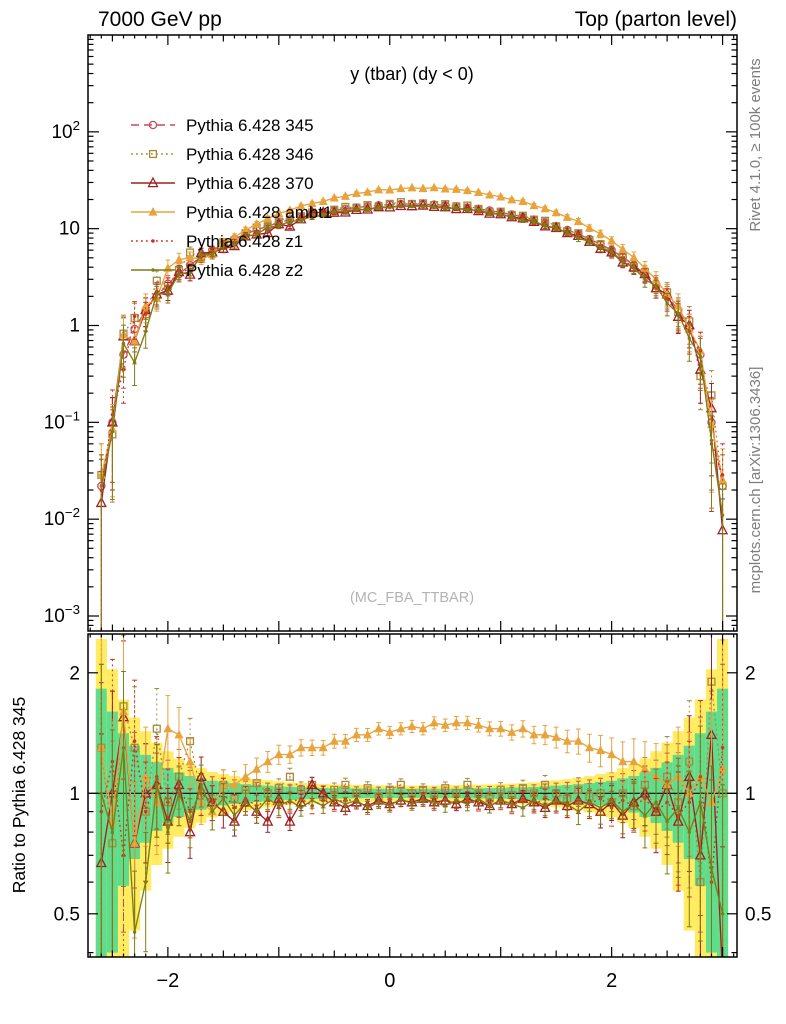 This screenshot has width=786, height=1024. Describe the element at coordinates (244, 270) in the screenshot. I see `legend-label-z2: Pythia 6.428 z2` at that location.